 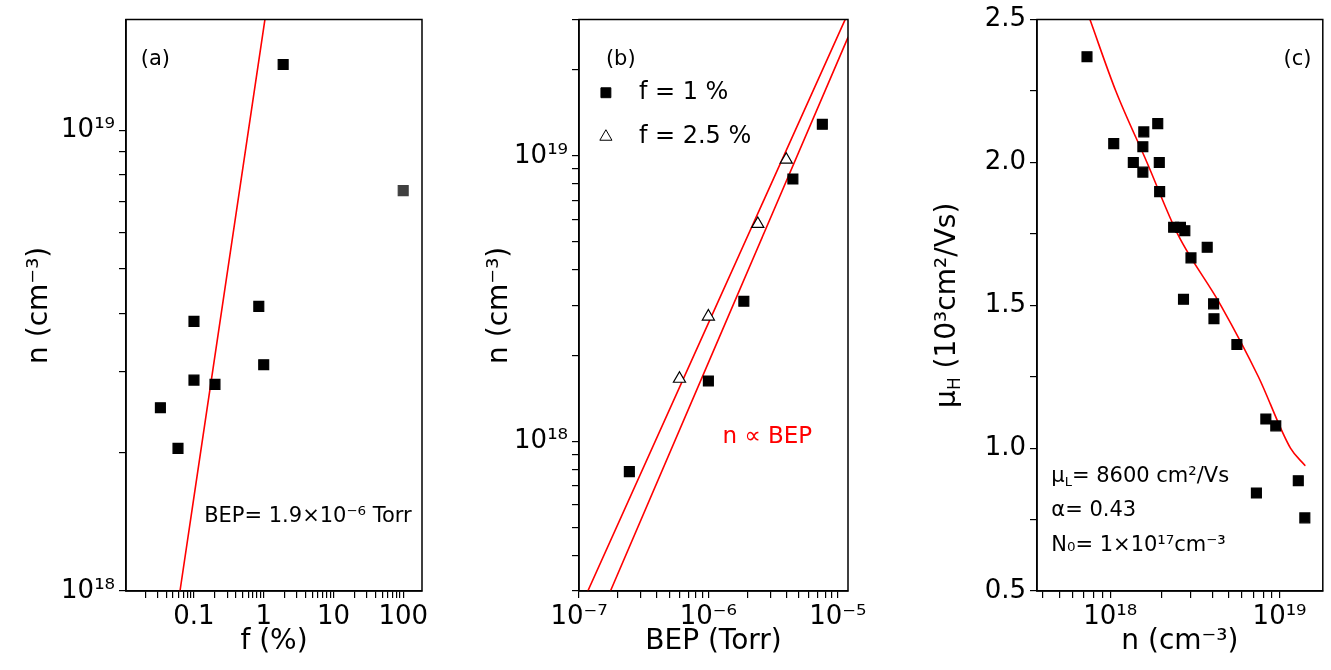 What do you see at coordinates (683, 90) in the screenshot?
I see `legend-label: f = 1 %` at bounding box center [683, 90].